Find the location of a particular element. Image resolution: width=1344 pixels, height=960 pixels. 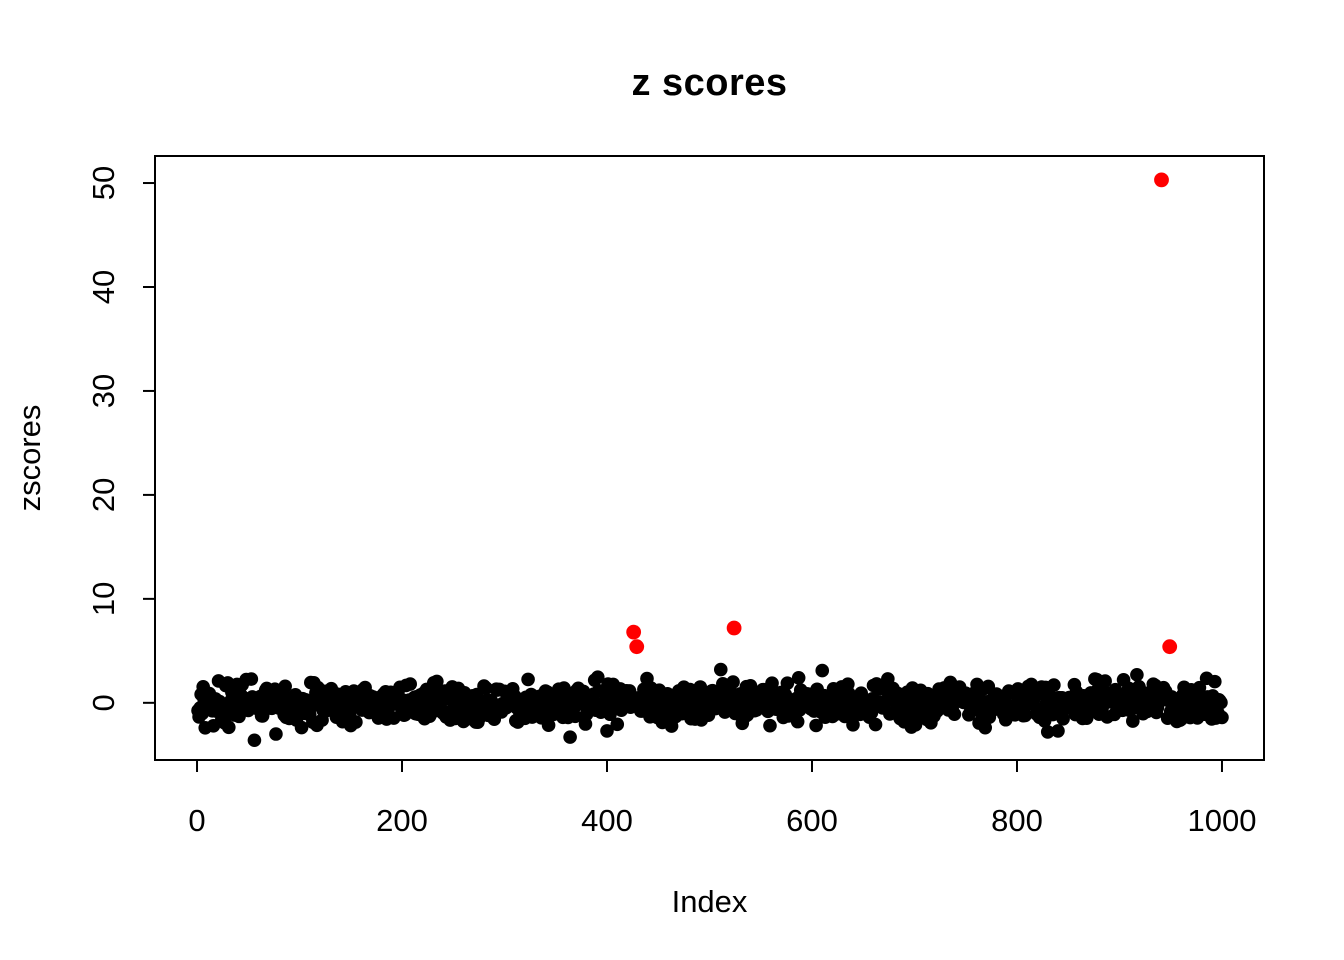

x-tick-label: 200 is located at coordinates (402, 820).